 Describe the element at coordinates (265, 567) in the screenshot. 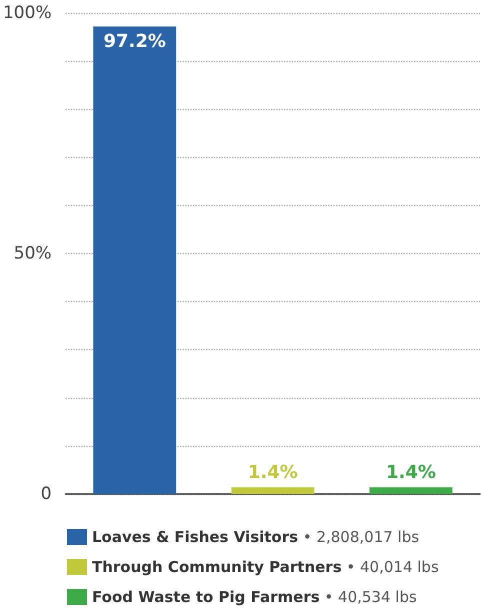

I see `legend-label: Through Community Partners • 40,014 lbs` at that location.